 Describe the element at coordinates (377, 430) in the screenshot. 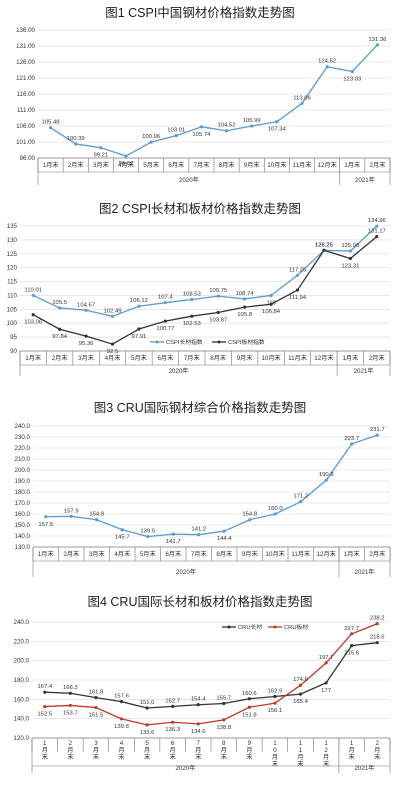

I see `data-label: 231.7` at that location.